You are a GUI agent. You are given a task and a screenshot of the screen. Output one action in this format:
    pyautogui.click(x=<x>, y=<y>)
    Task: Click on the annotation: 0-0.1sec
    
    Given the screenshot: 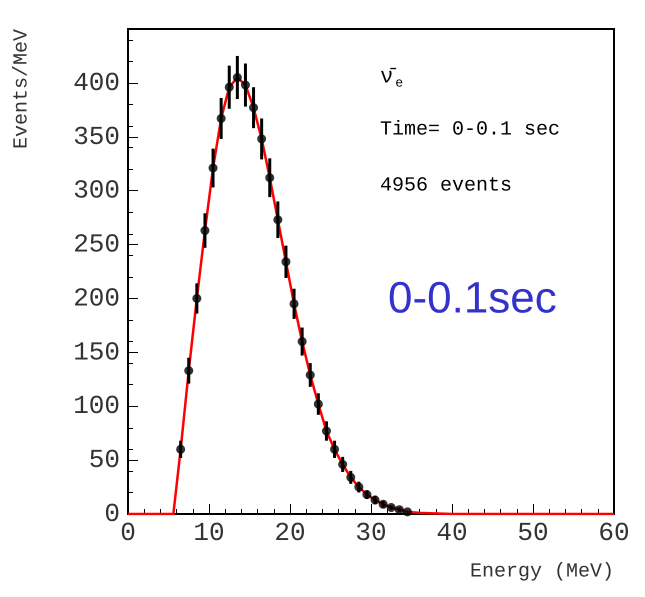 What is the action you would take?
    pyautogui.click(x=472, y=298)
    